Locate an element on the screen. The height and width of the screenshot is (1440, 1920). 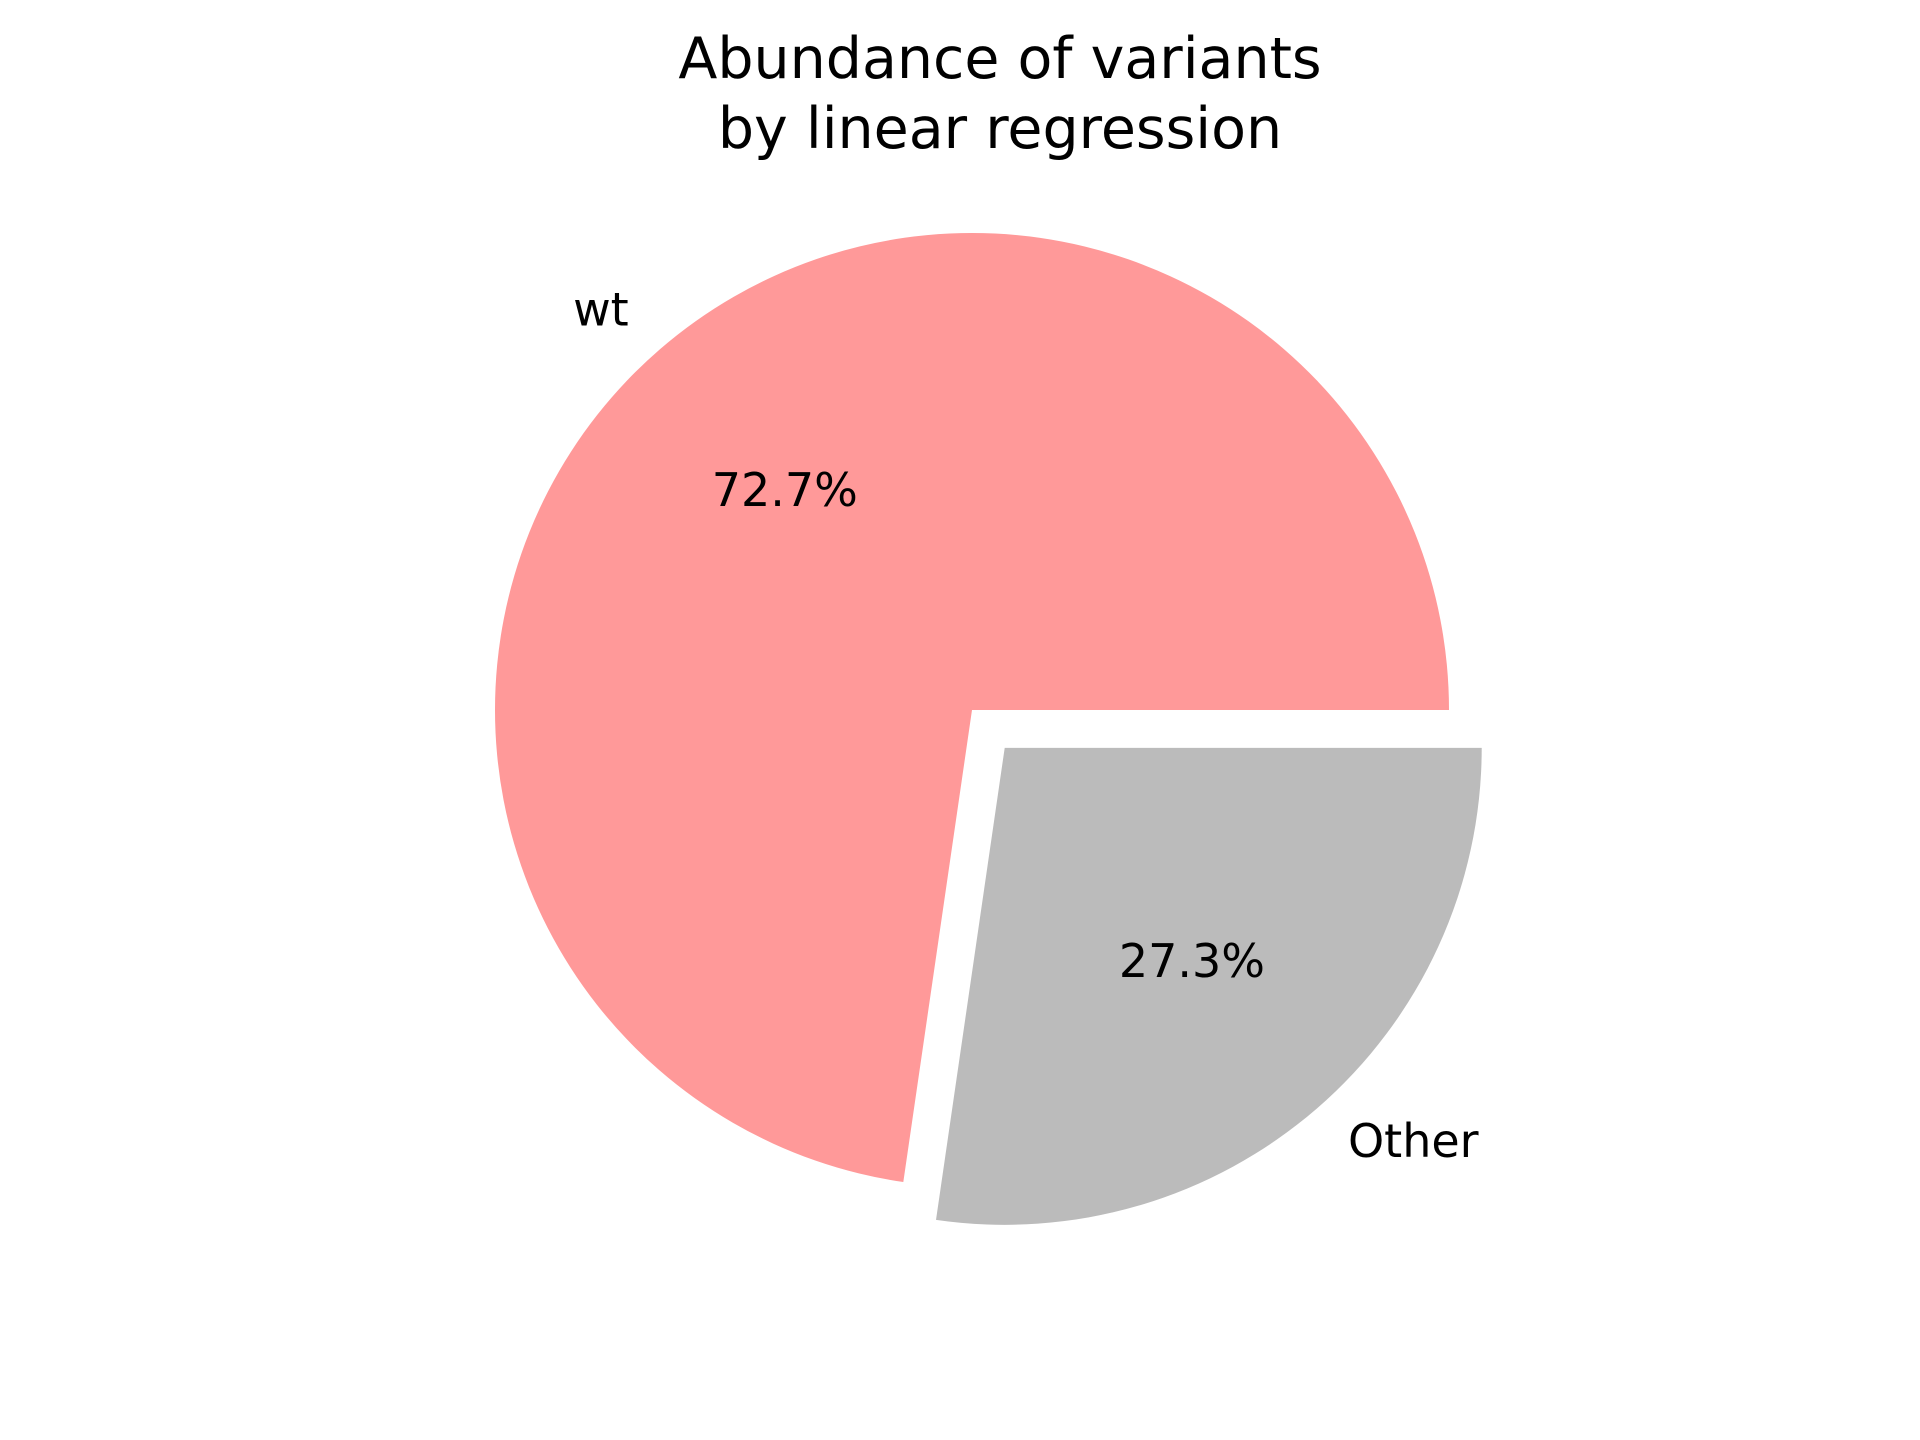
pie-slice-other is located at coordinates (1209, 986).